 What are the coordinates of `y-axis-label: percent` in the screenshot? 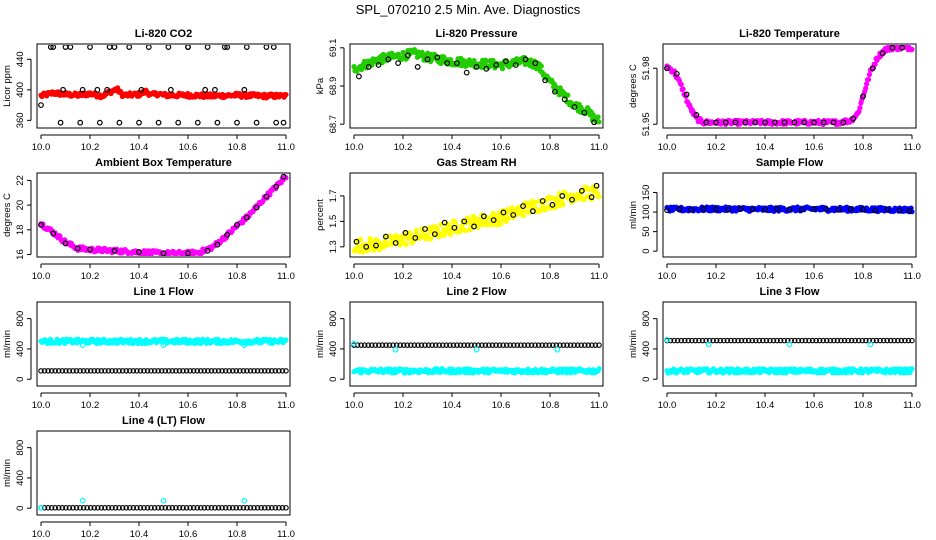 It's located at (320, 215).